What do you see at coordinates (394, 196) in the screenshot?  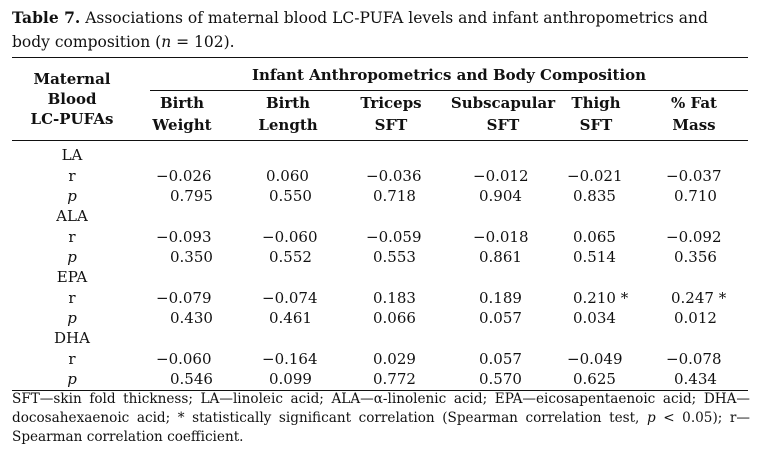 I see `table-cell: 0.718` at bounding box center [394, 196].